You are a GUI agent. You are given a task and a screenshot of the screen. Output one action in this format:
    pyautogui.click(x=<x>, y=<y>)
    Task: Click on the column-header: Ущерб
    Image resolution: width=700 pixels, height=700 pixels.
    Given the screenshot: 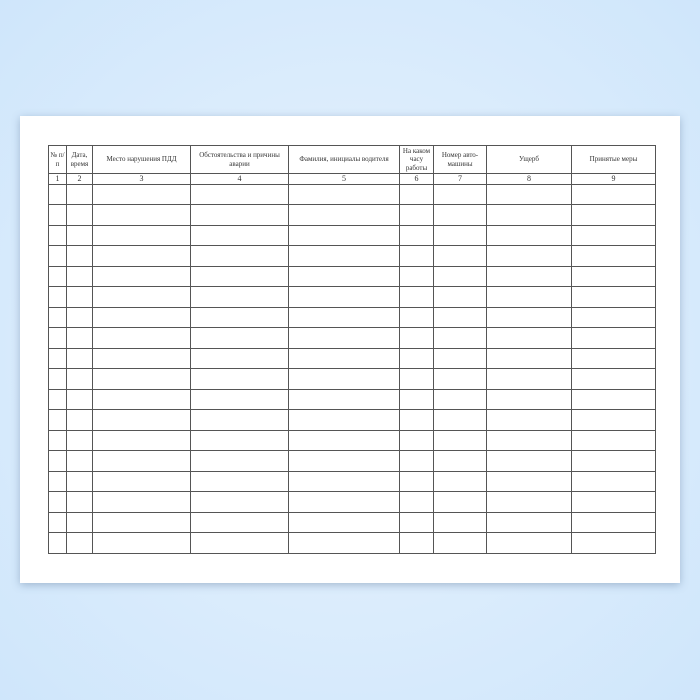 What is the action you would take?
    pyautogui.click(x=529, y=159)
    